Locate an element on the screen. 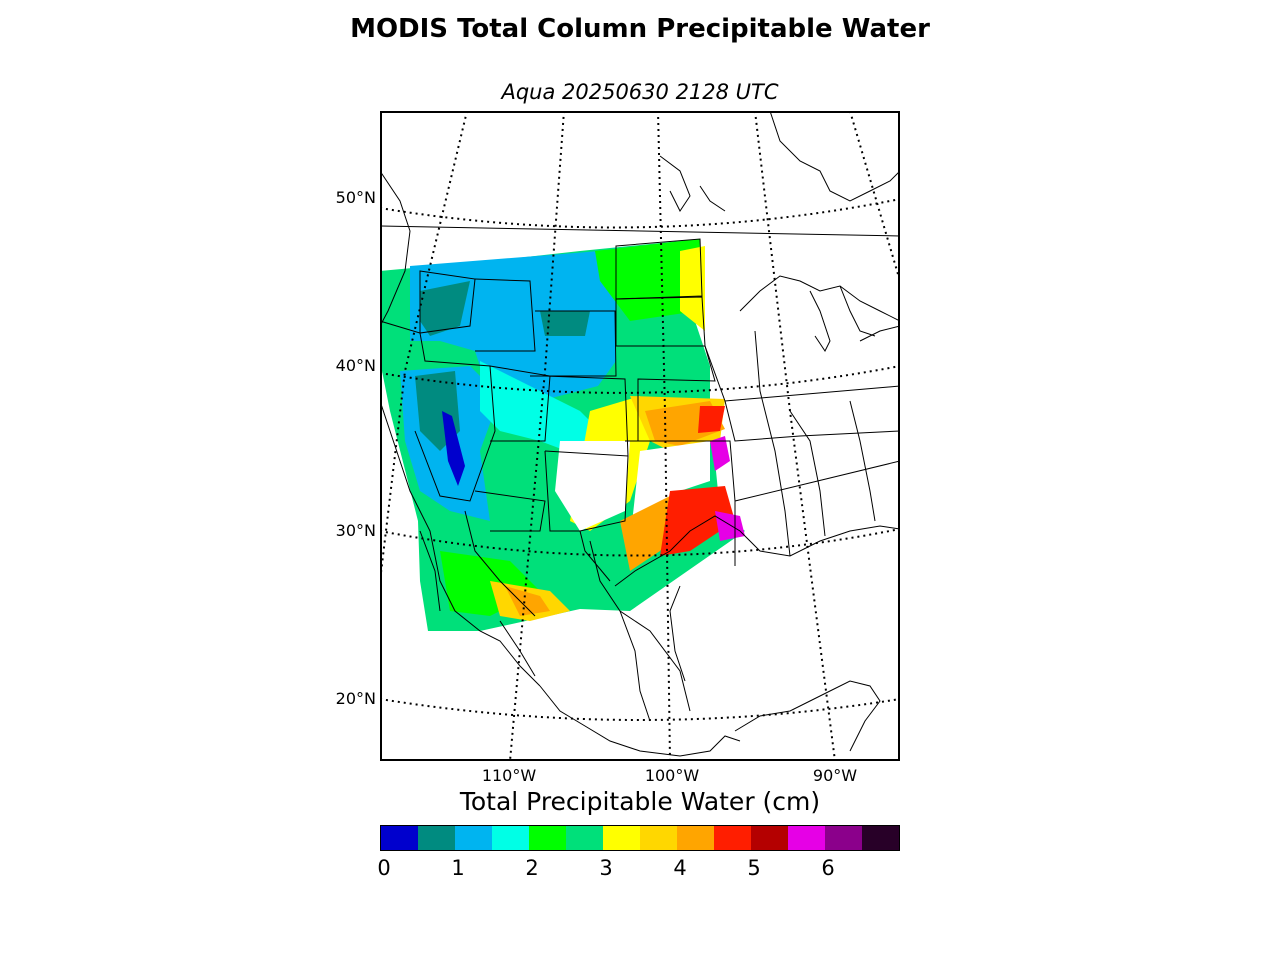 Image resolution: width=1280 pixels, height=960 pixels. colorbar-tick-6: 6 is located at coordinates (828, 868).